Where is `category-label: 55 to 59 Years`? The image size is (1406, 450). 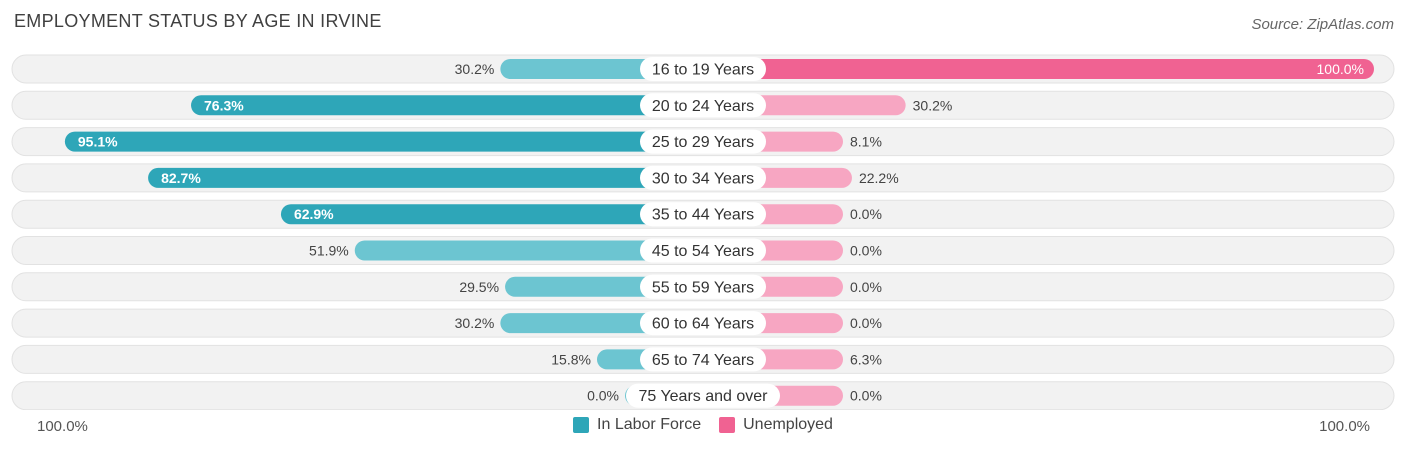
category-label: 55 to 59 Years is located at coordinates (703, 287).